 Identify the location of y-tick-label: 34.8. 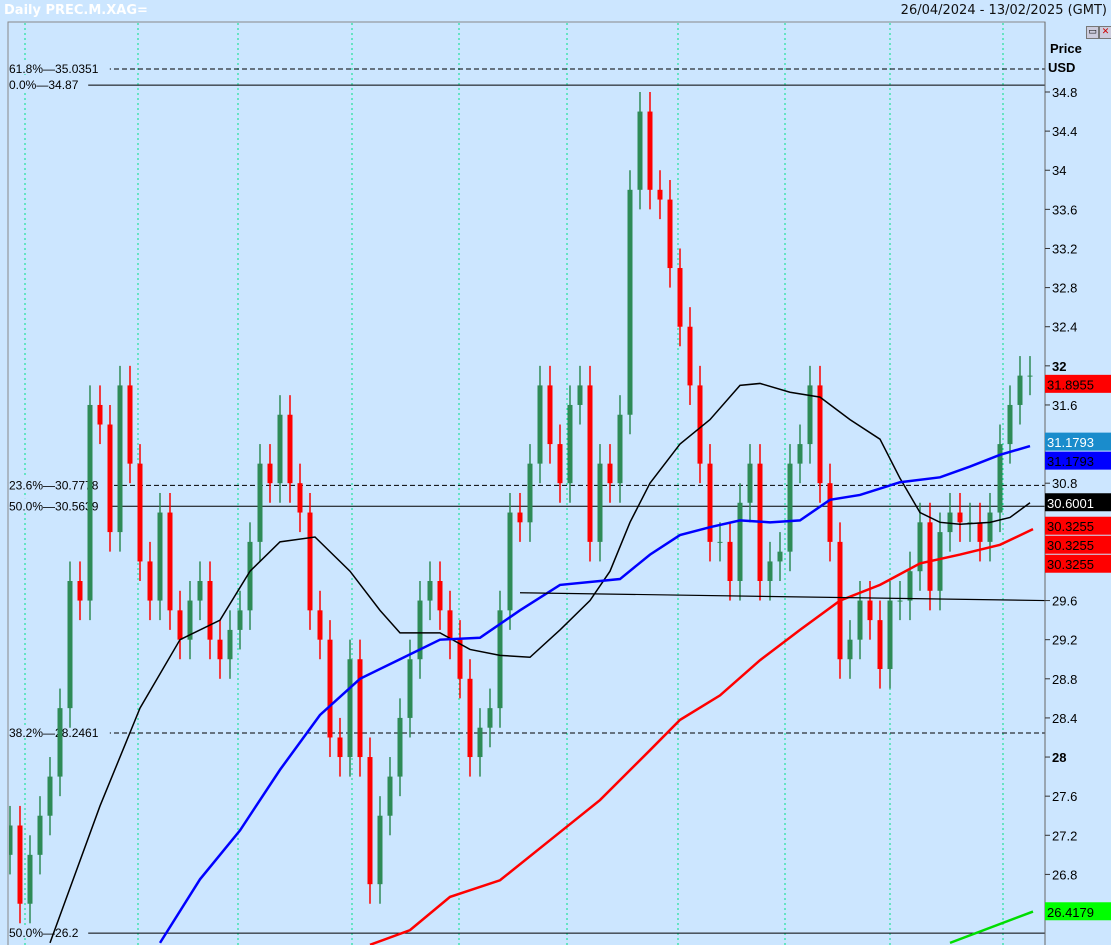
(1064, 92).